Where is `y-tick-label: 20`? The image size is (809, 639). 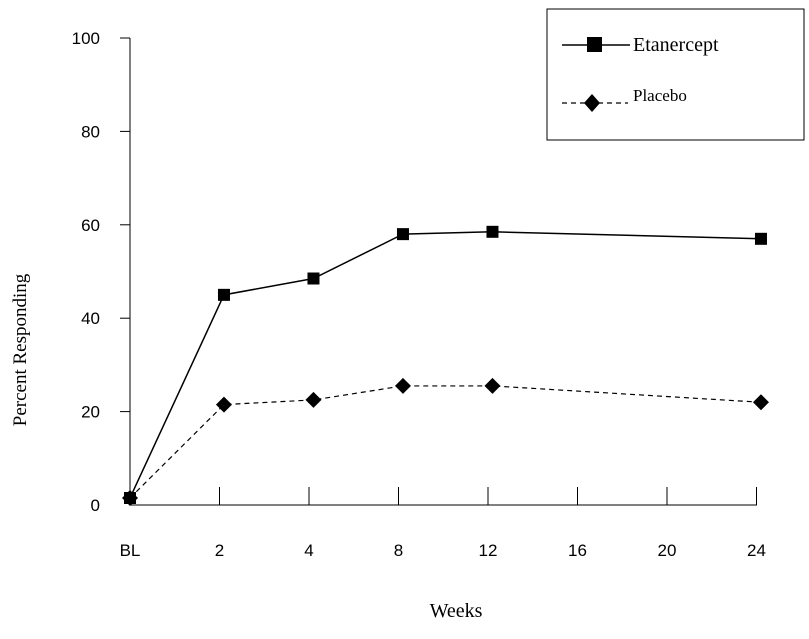
y-tick-label: 20 is located at coordinates (90, 412).